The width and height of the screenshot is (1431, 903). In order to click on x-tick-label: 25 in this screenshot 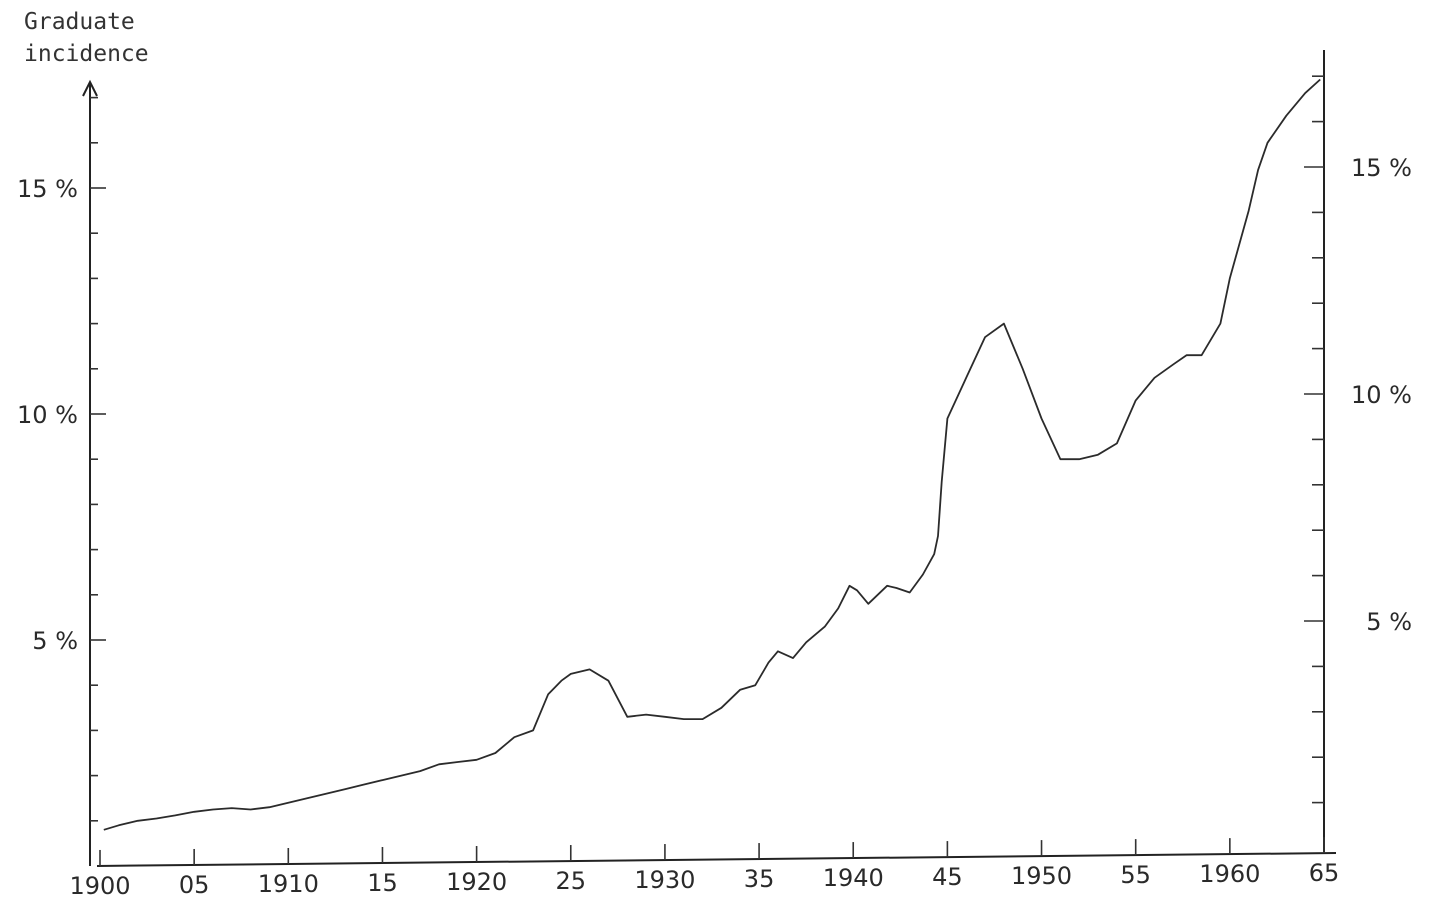, I will do `click(570, 881)`.